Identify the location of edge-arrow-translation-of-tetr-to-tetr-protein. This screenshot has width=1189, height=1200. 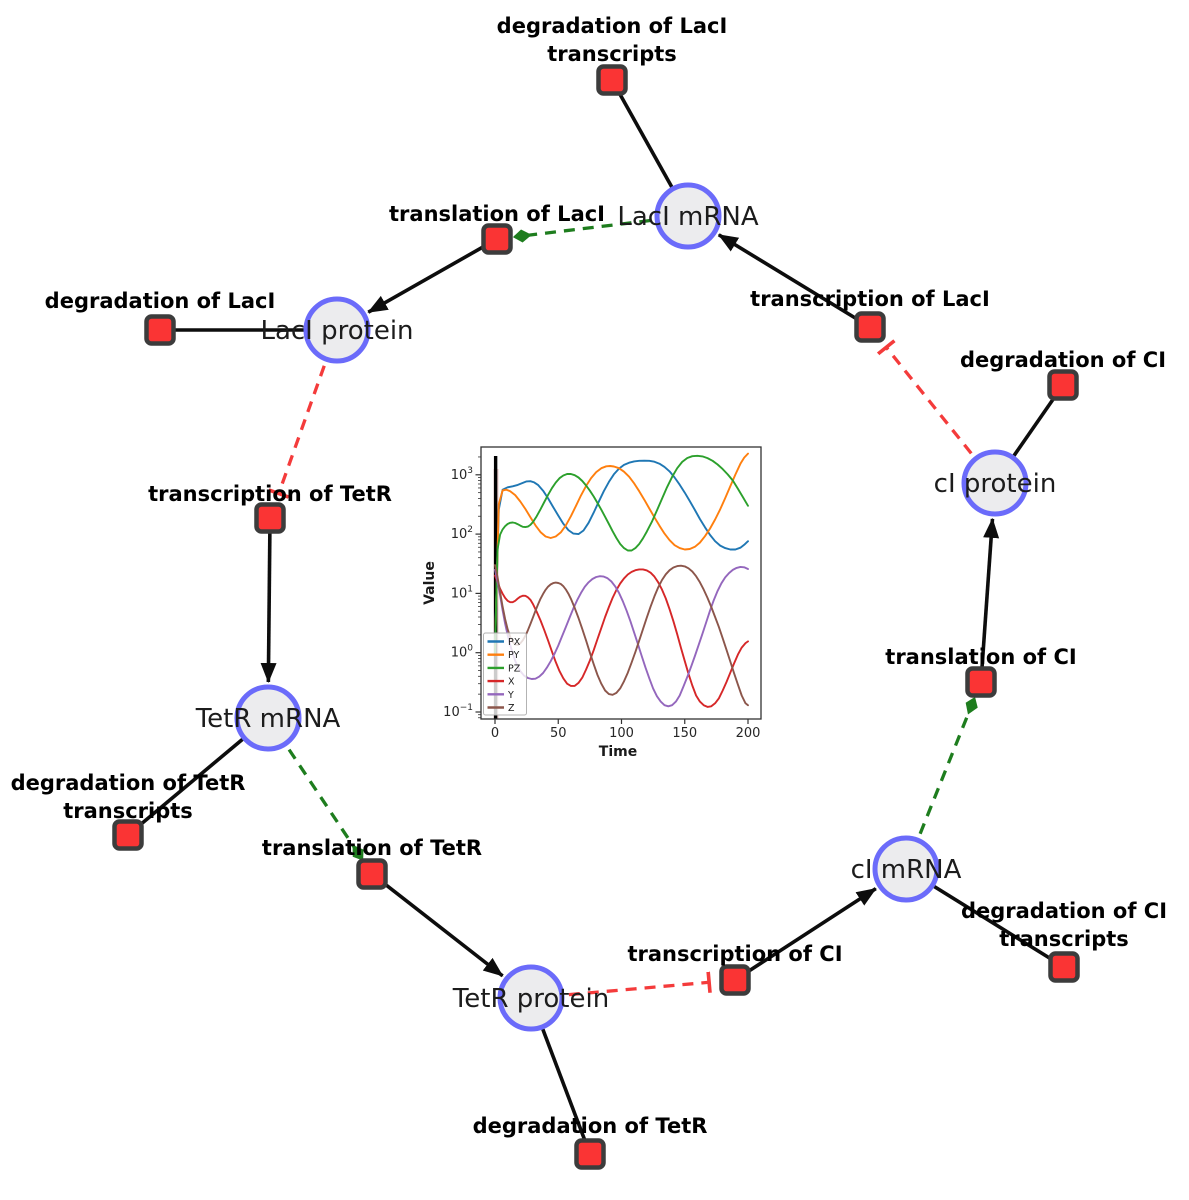
(437, 925).